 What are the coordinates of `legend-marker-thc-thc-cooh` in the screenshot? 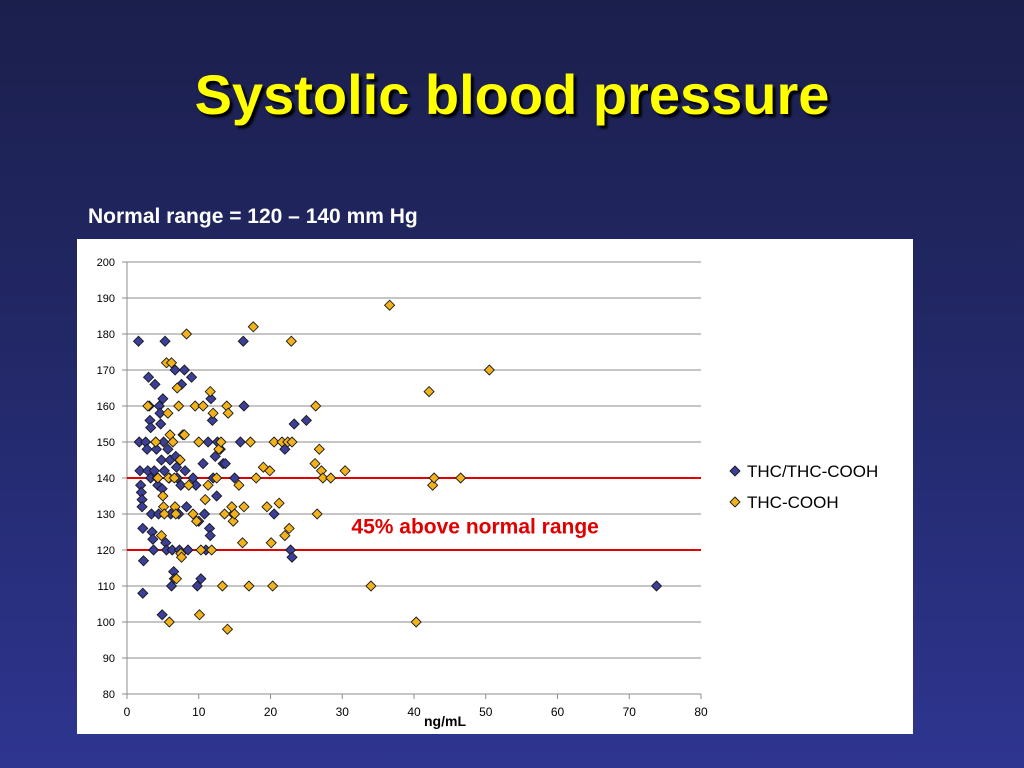 It's located at (735, 471).